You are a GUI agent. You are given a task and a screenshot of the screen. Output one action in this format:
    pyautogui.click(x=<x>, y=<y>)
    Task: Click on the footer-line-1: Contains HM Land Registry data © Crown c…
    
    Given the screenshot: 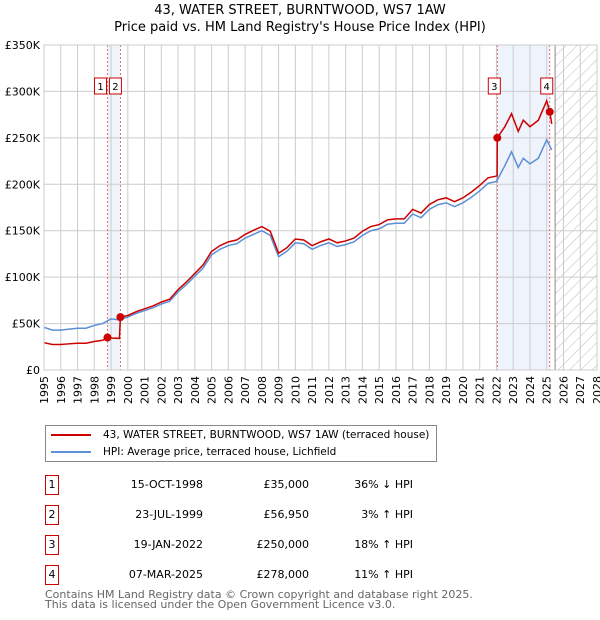 What is the action you would take?
    pyautogui.click(x=259, y=594)
    